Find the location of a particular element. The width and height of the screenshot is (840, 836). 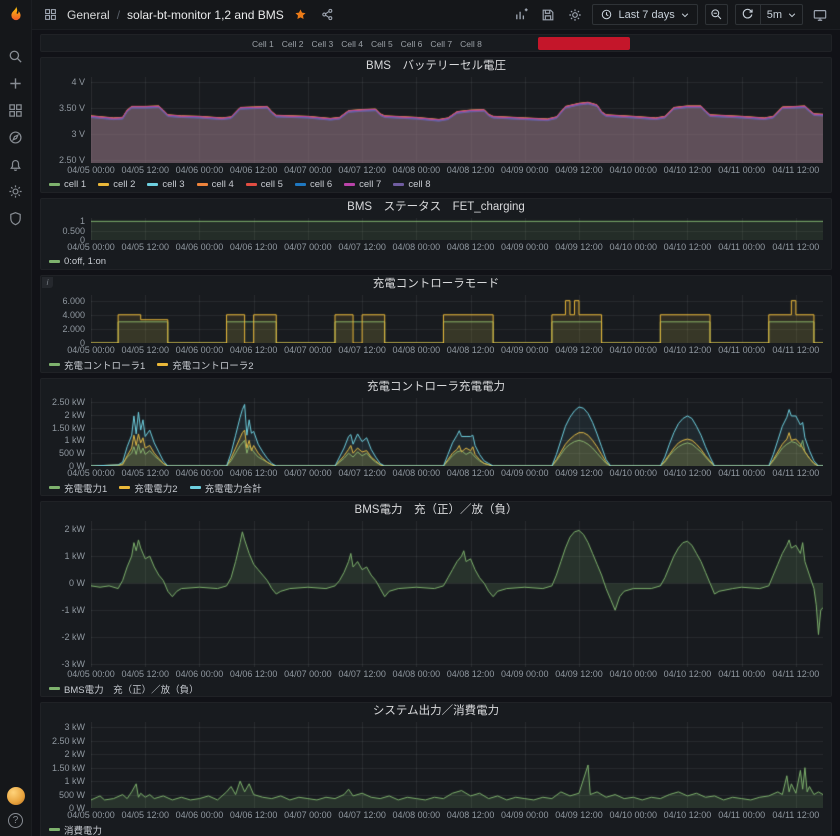

chart-bms-cell-voltage is located at coordinates (457, 120).